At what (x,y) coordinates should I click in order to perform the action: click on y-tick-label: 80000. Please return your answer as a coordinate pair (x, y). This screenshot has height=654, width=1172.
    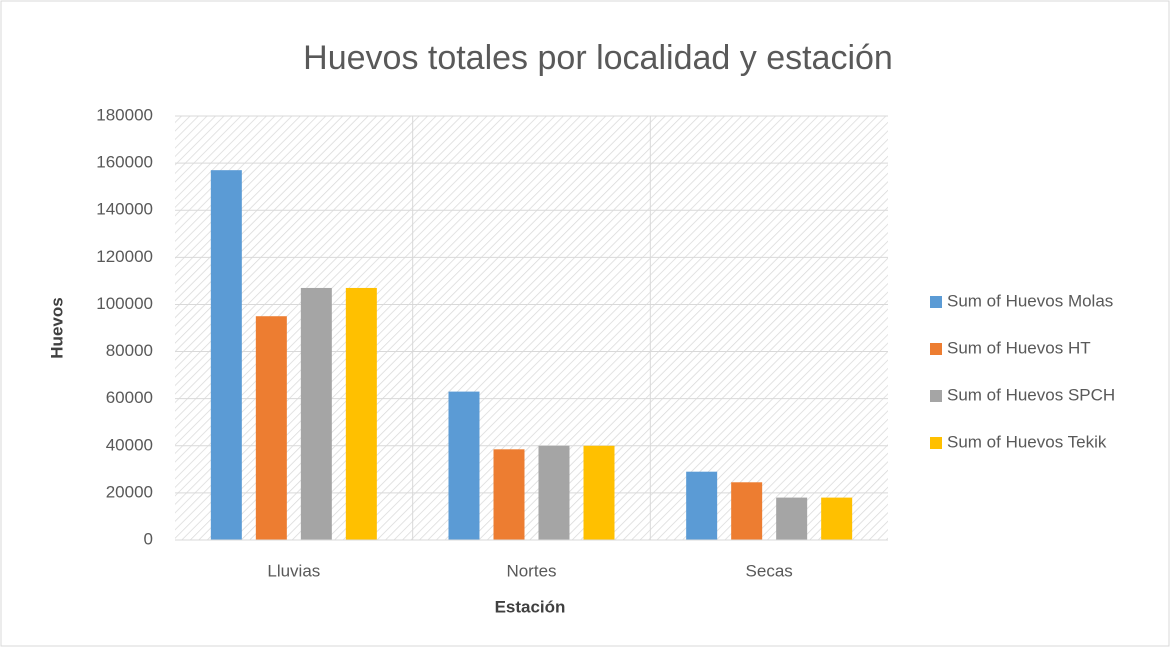
    Looking at the image, I should click on (129, 350).